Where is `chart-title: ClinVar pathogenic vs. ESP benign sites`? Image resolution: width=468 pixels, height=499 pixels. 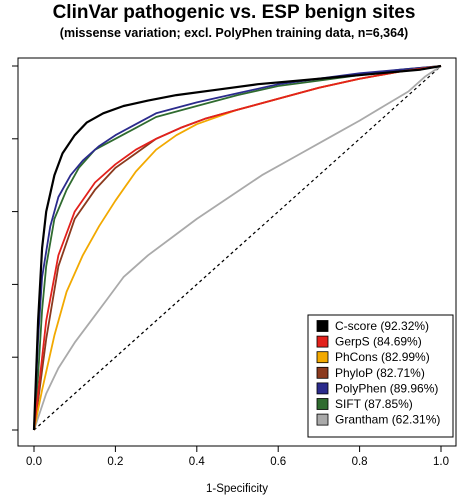
chart-title: ClinVar pathogenic vs. ESP benign sites is located at coordinates (234, 12).